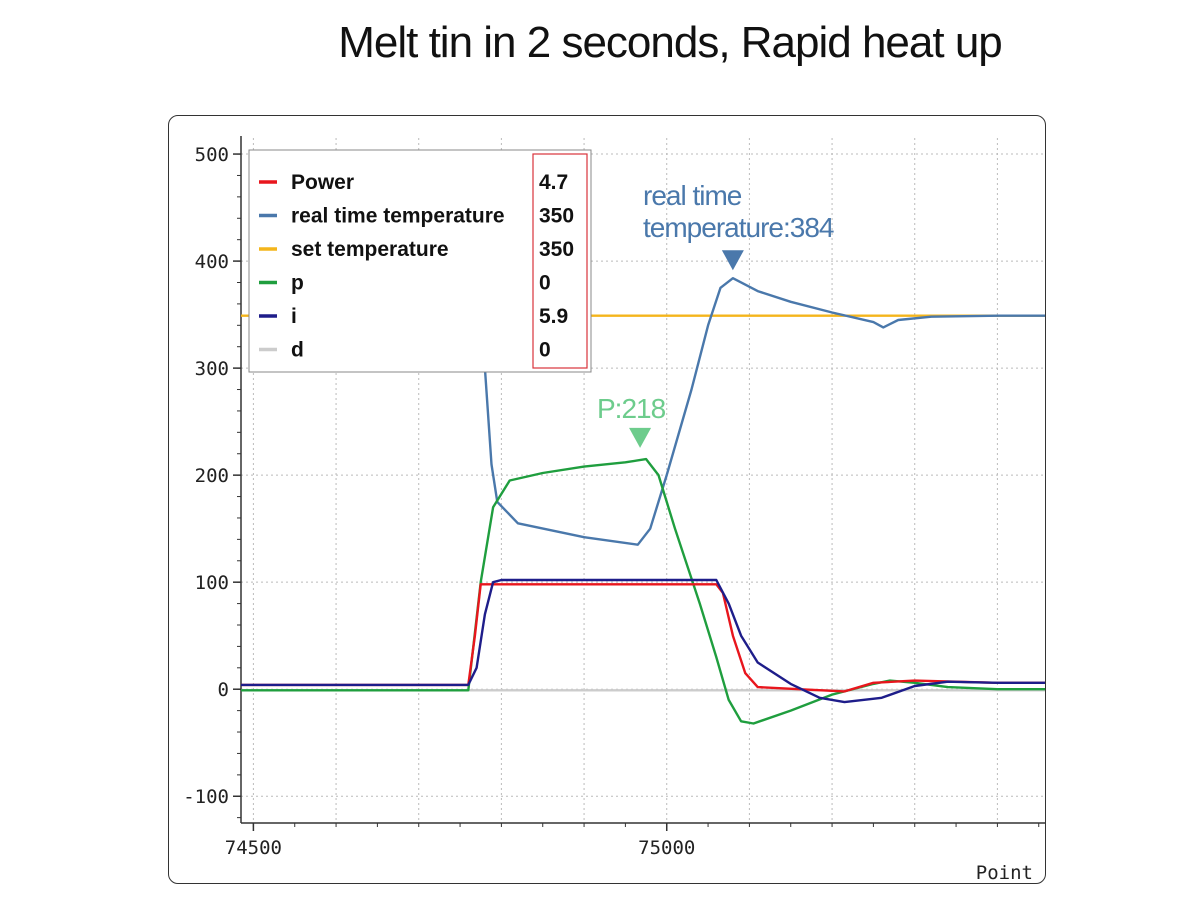 The image size is (1200, 900). I want to click on legend-label: i, so click(294, 316).